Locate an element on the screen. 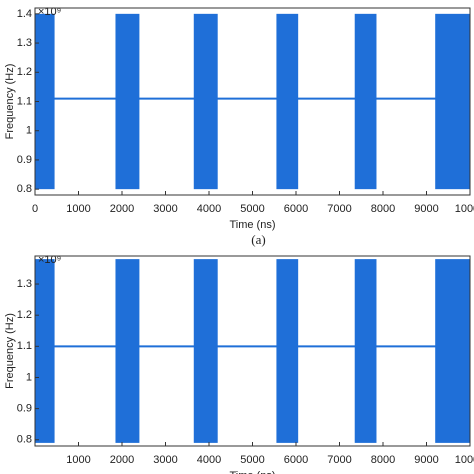 This screenshot has width=474, height=474. x-tick-label: 0 is located at coordinates (35, 209).